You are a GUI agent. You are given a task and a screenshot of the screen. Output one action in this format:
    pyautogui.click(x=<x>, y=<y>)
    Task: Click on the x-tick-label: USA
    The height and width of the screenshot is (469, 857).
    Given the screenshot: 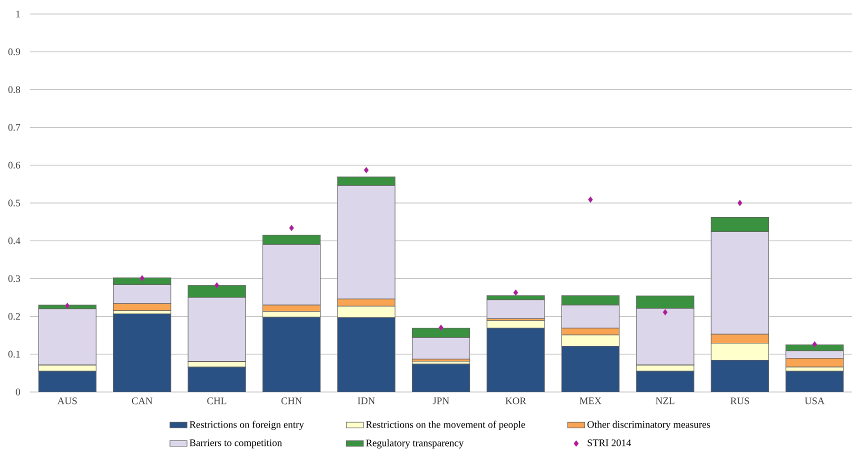 What is the action you would take?
    pyautogui.click(x=814, y=401)
    